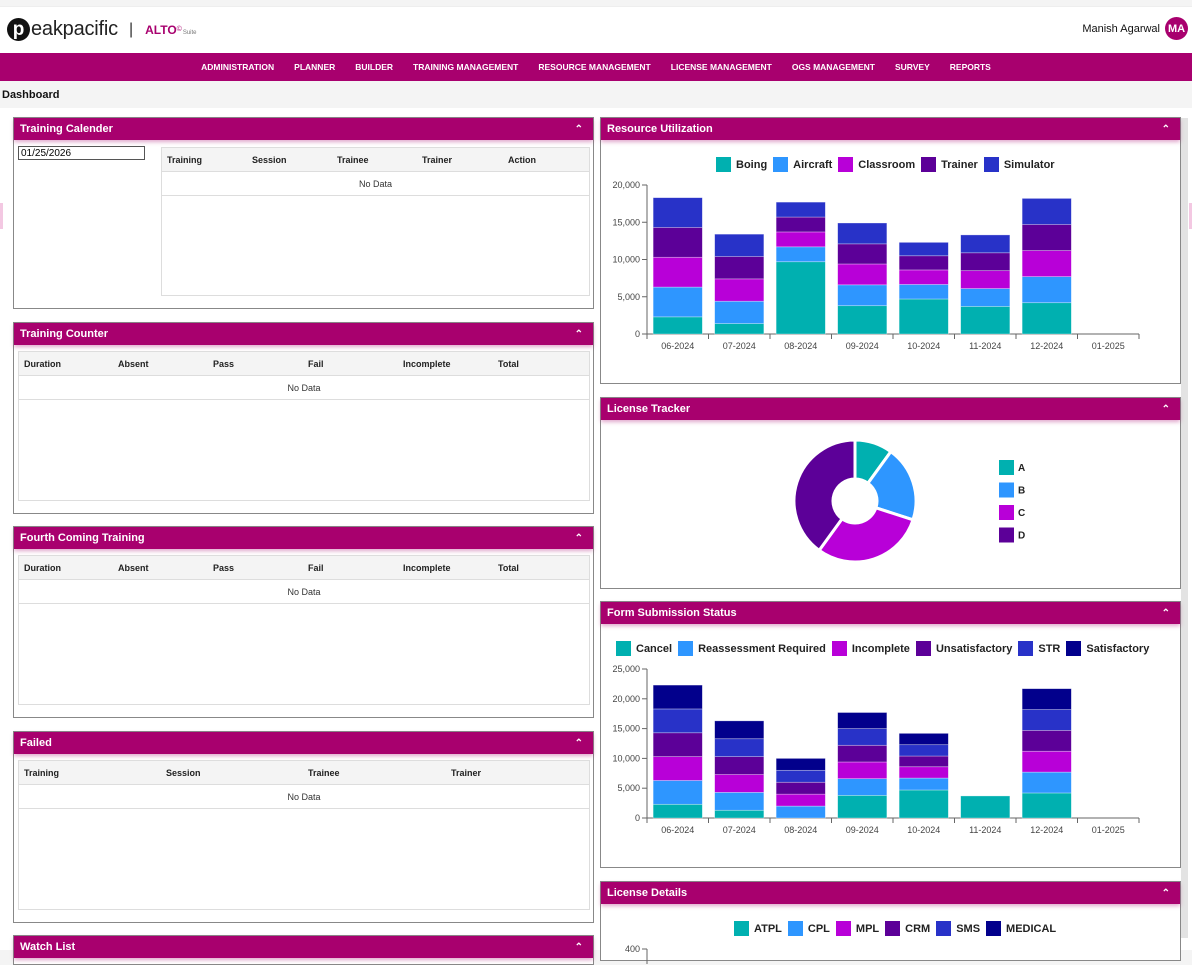  What do you see at coordinates (876, 164) in the screenshot?
I see `legend-item-classroom: Classroom` at bounding box center [876, 164].